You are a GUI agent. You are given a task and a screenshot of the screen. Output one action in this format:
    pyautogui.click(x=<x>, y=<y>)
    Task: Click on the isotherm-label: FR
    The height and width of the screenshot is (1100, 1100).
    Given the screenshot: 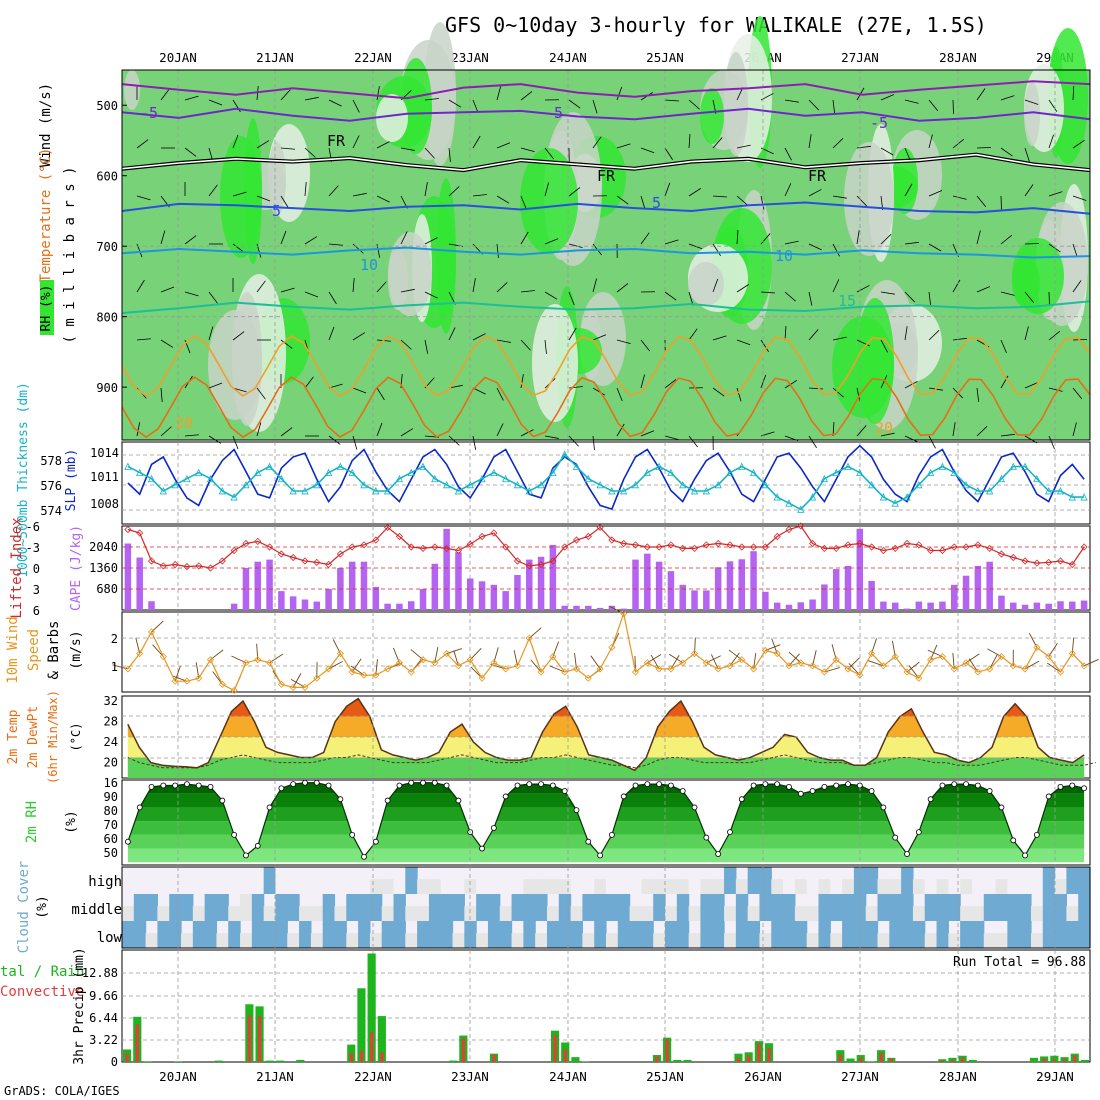 What is the action you would take?
    pyautogui.click(x=817, y=176)
    